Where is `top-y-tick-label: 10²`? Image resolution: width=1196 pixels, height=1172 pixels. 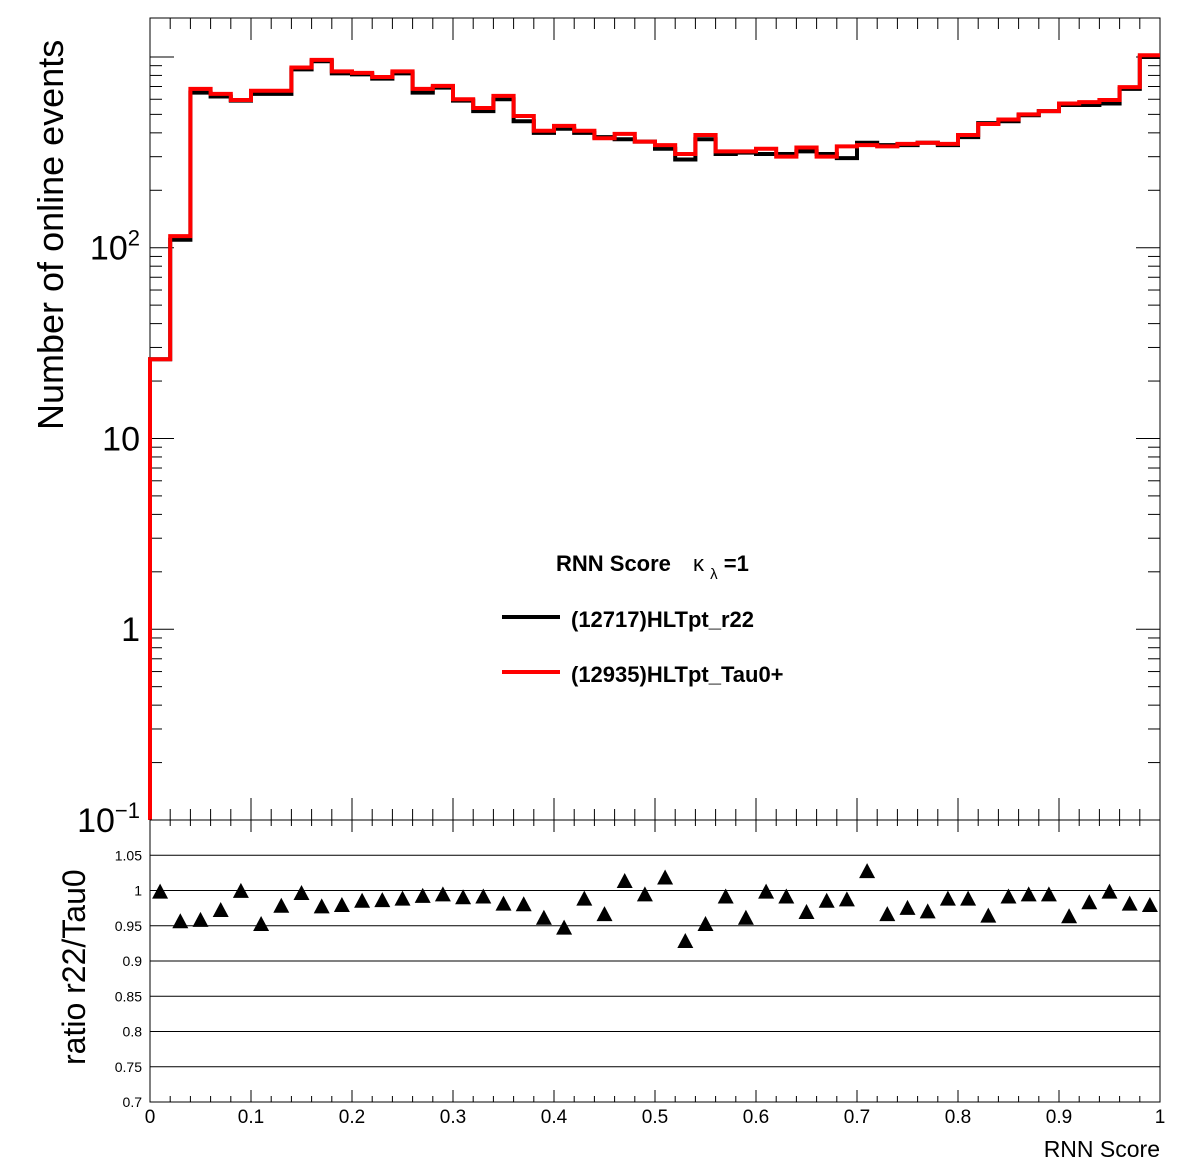 top-y-tick-label: 10² is located at coordinates (115, 247).